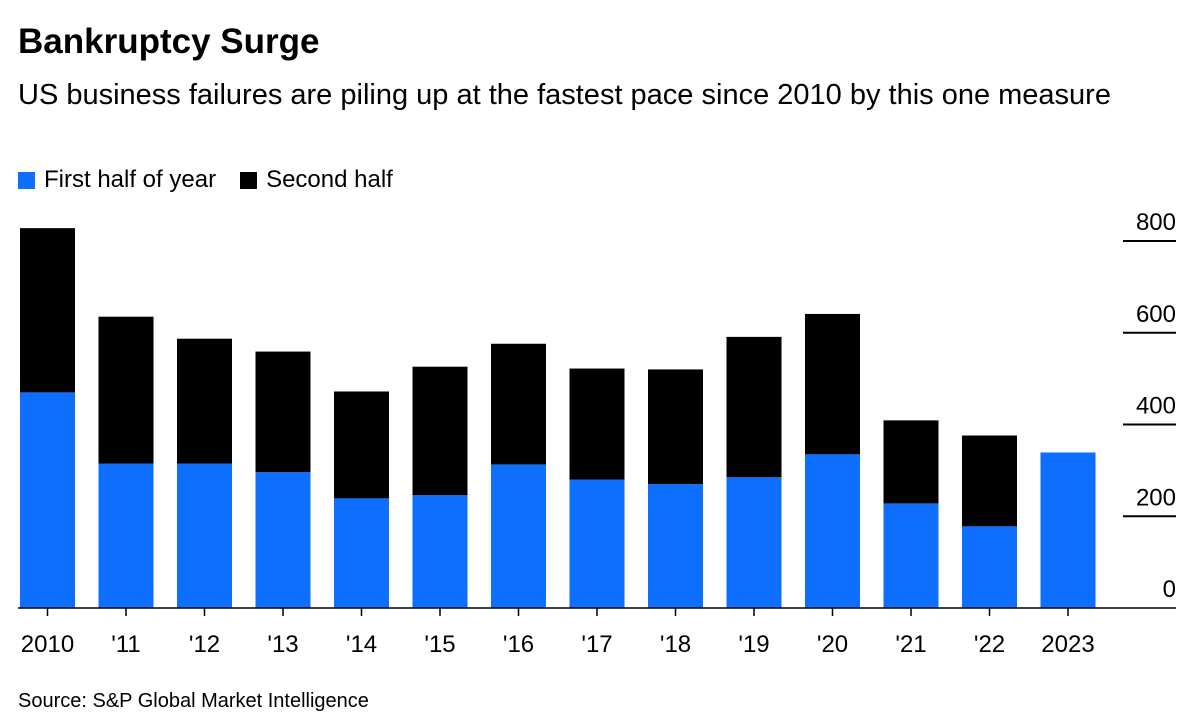  Describe the element at coordinates (204, 644) in the screenshot. I see `x-tick-label: '12` at that location.